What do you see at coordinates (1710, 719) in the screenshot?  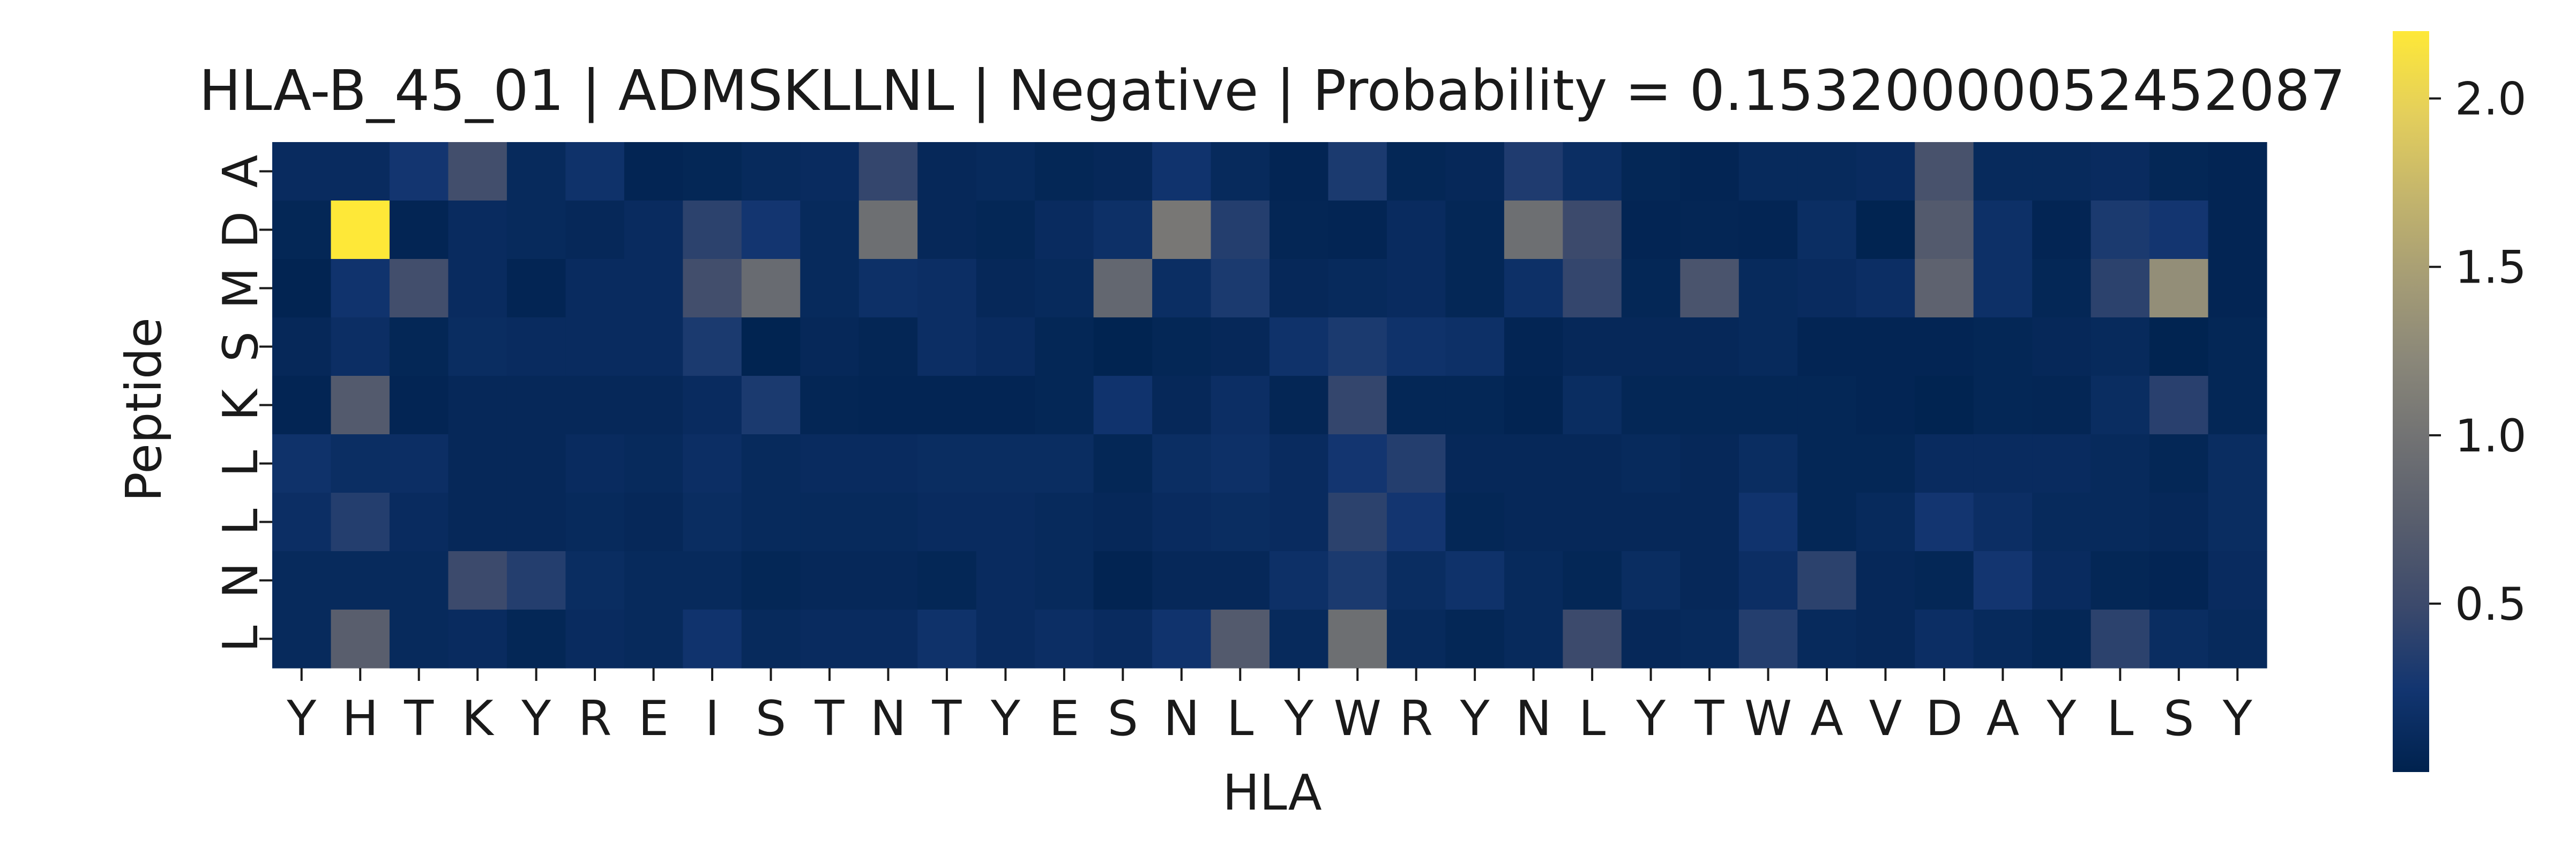 I see `x-tick-label: T` at bounding box center [1710, 719].